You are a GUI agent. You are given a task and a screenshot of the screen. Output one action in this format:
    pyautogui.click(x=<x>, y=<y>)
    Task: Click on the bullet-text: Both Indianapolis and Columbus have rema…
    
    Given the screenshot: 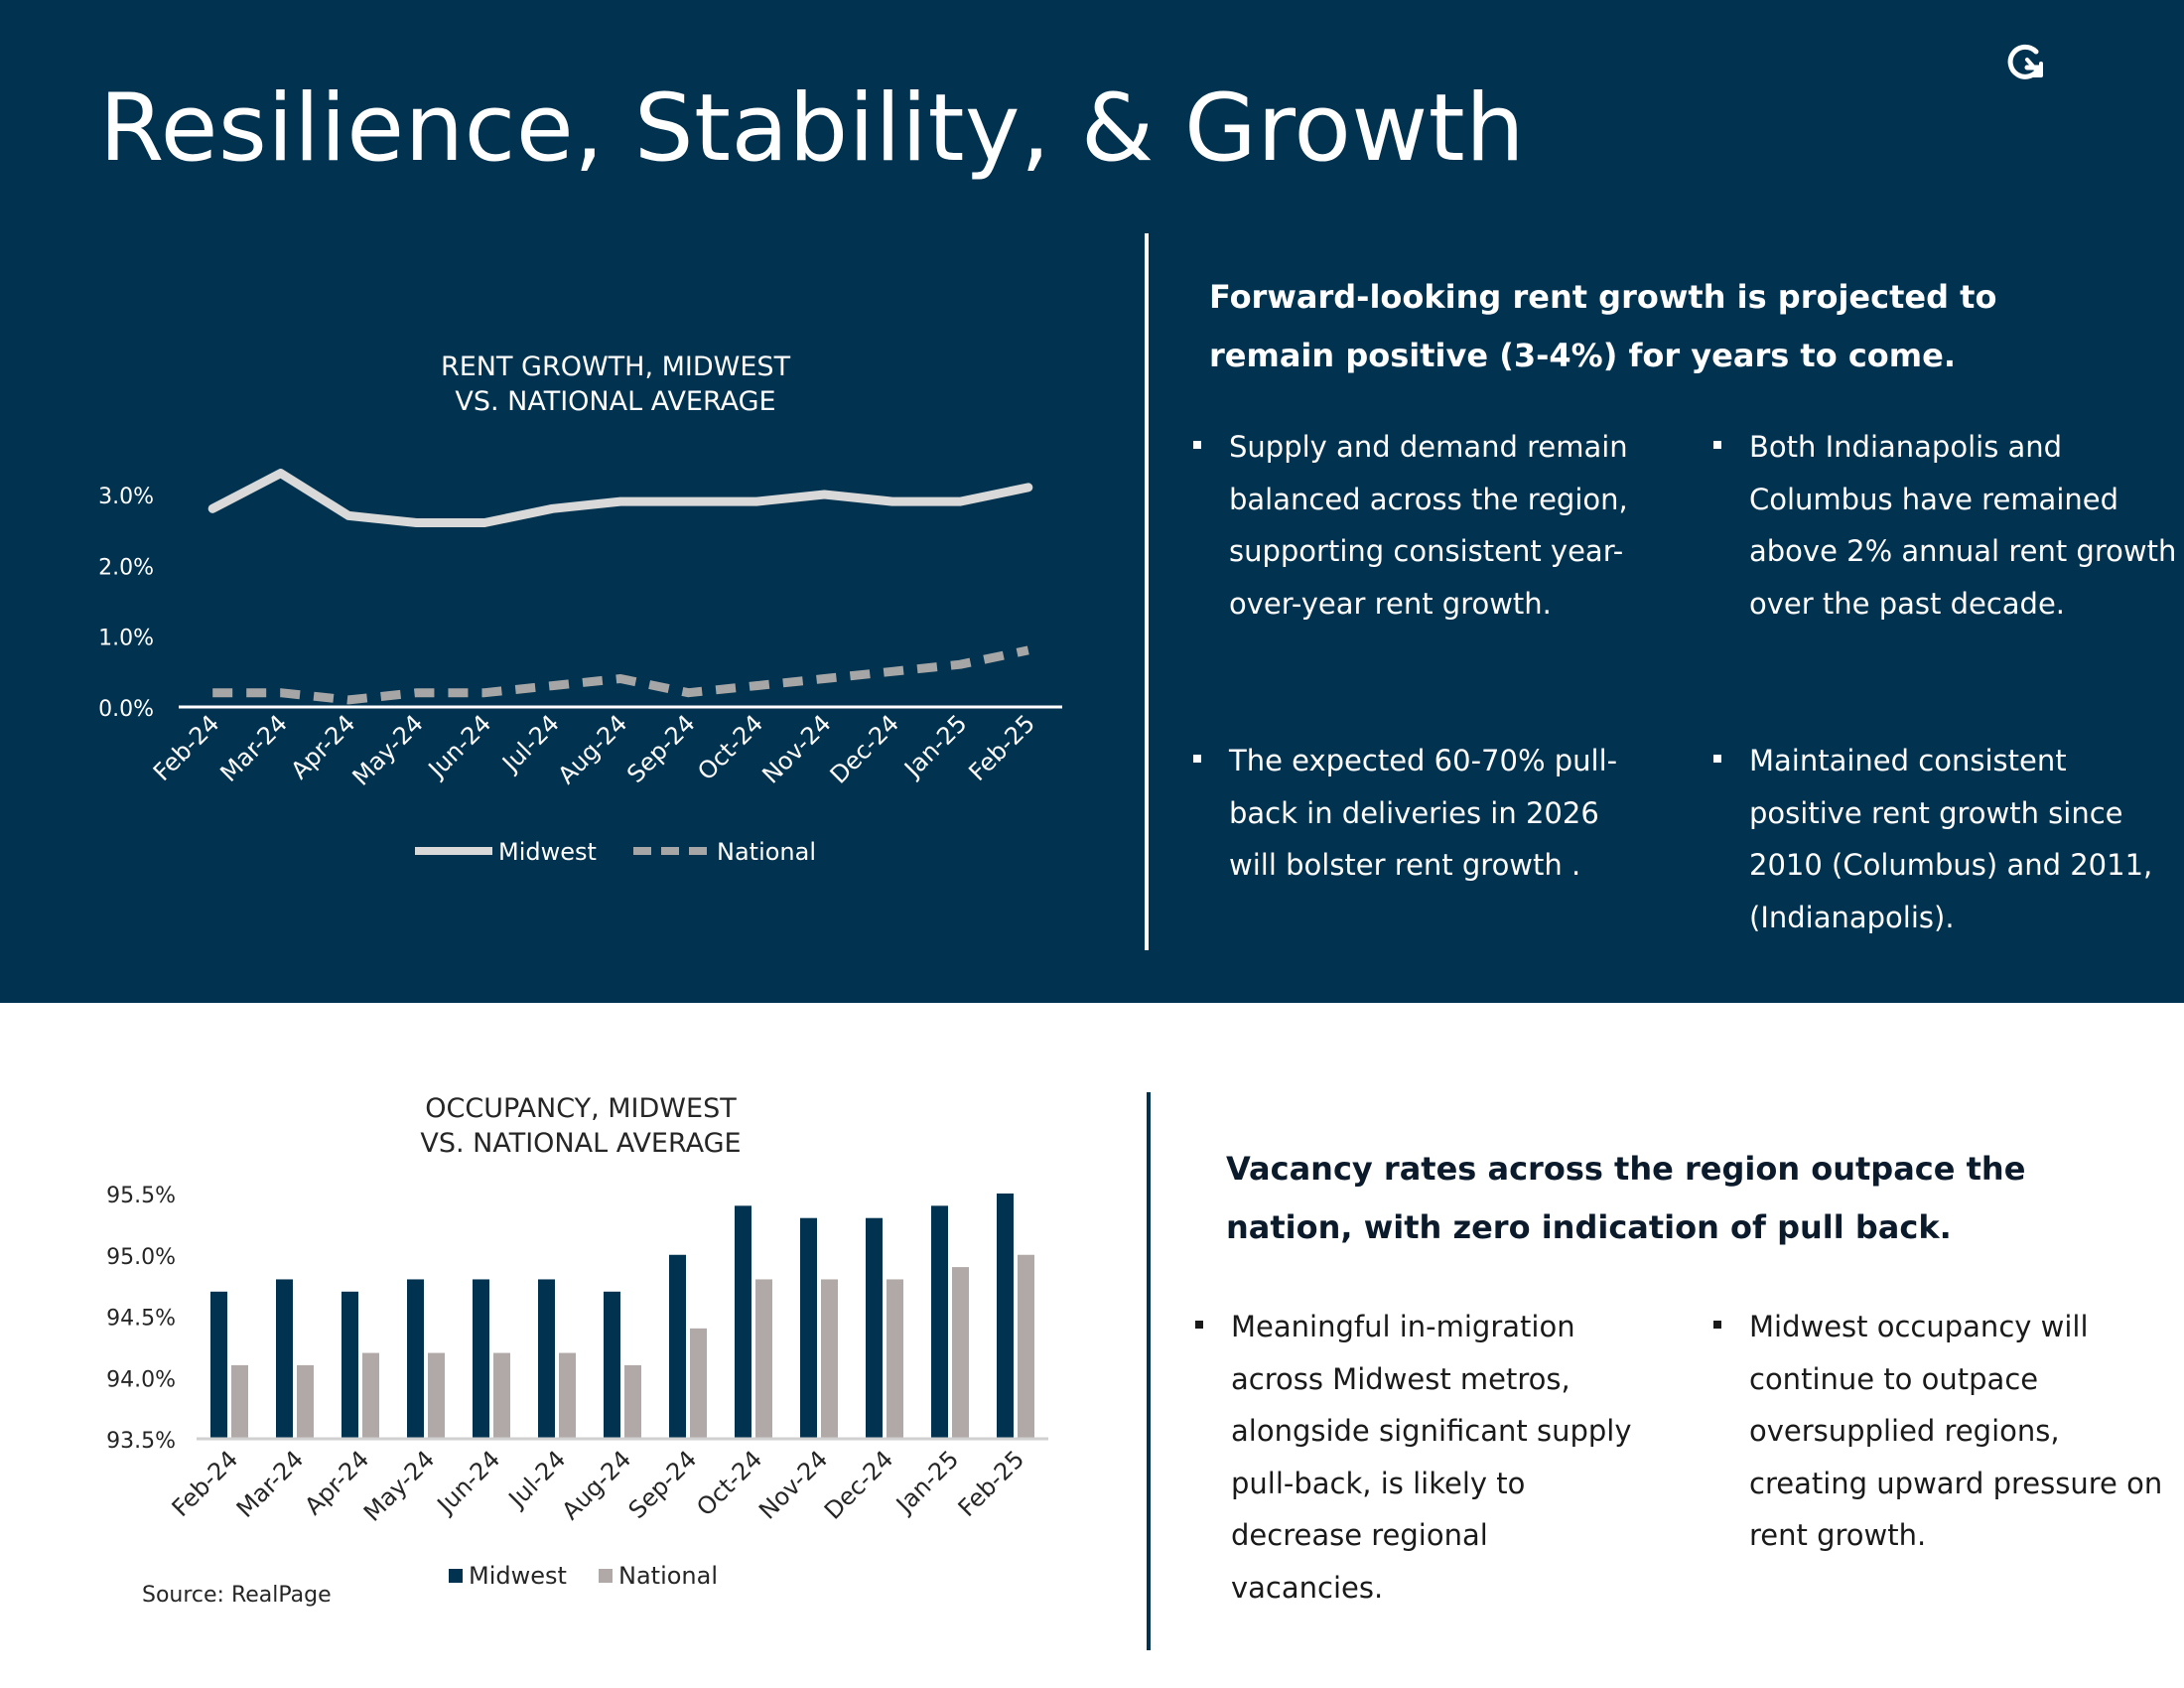 What is the action you would take?
    pyautogui.click(x=1963, y=525)
    